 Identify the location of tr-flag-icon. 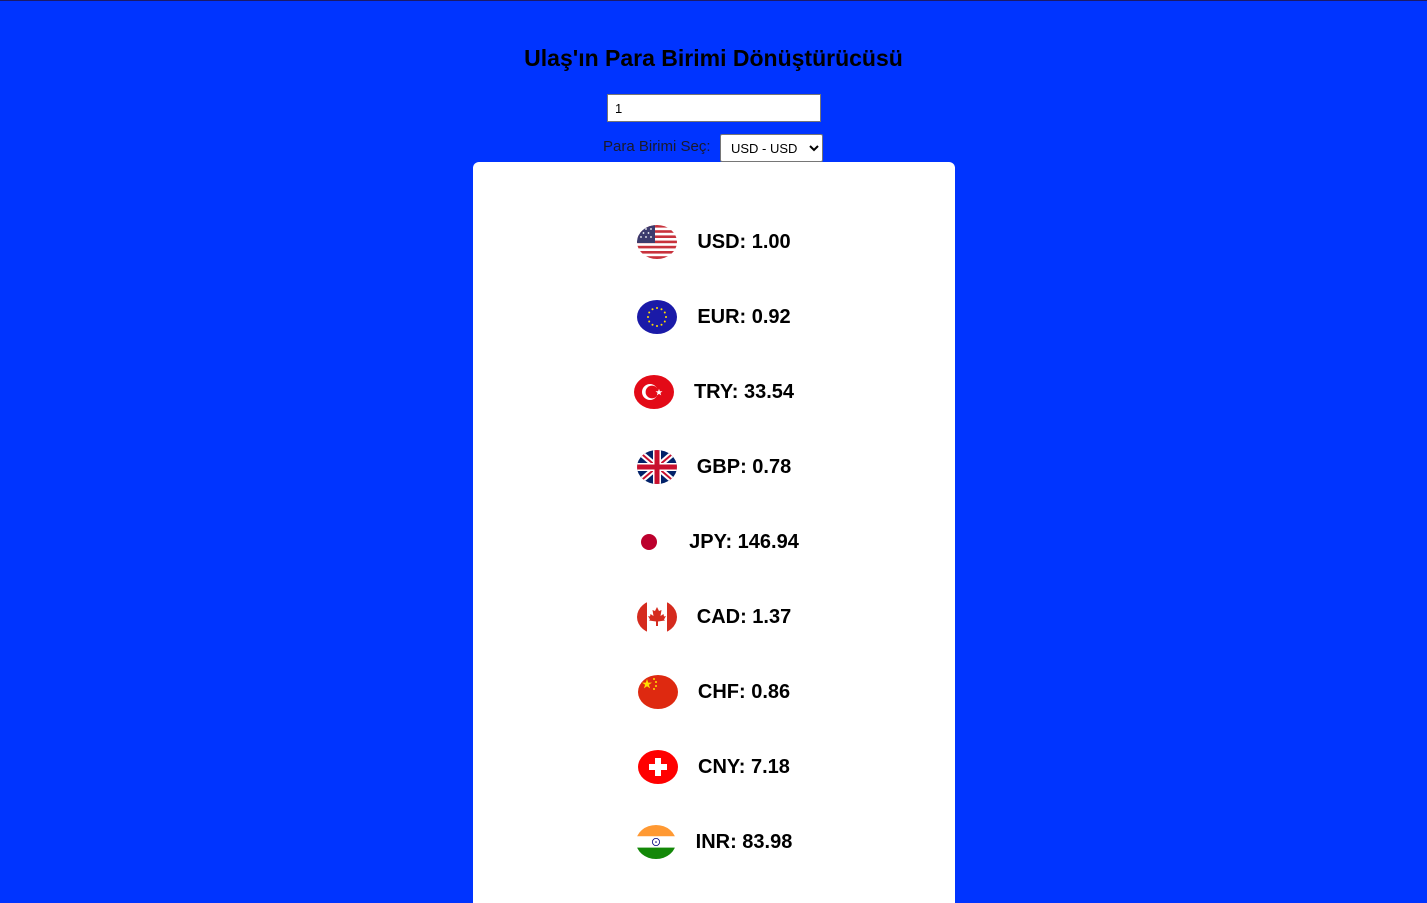
(653, 392).